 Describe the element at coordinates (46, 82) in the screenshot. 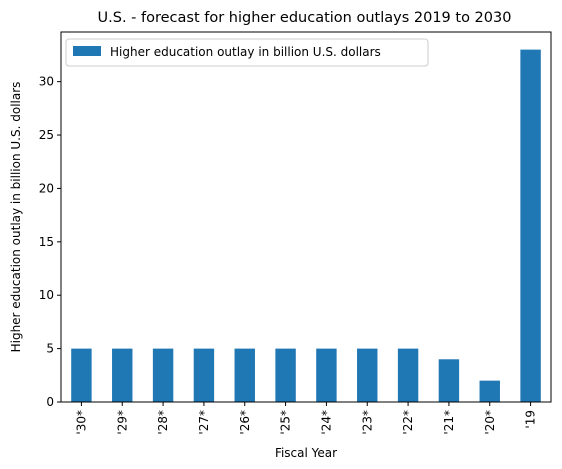

I see `y-tick-label: 30` at that location.